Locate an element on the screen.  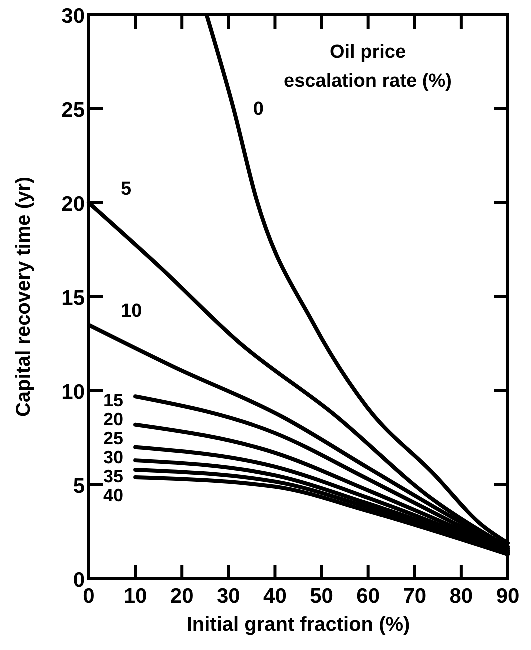
y-tick-label: 15 is located at coordinates (74, 298).